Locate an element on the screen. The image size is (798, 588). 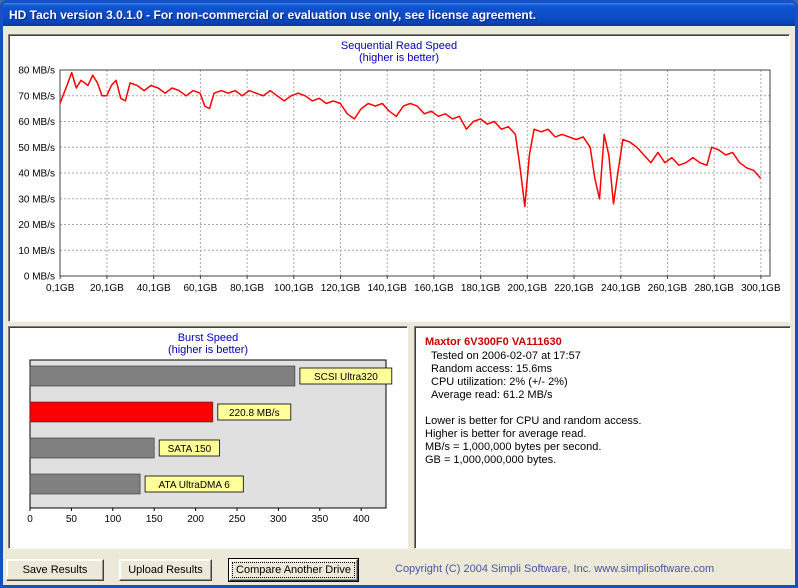
svg-text: 0,1GB is located at coordinates (60, 288).